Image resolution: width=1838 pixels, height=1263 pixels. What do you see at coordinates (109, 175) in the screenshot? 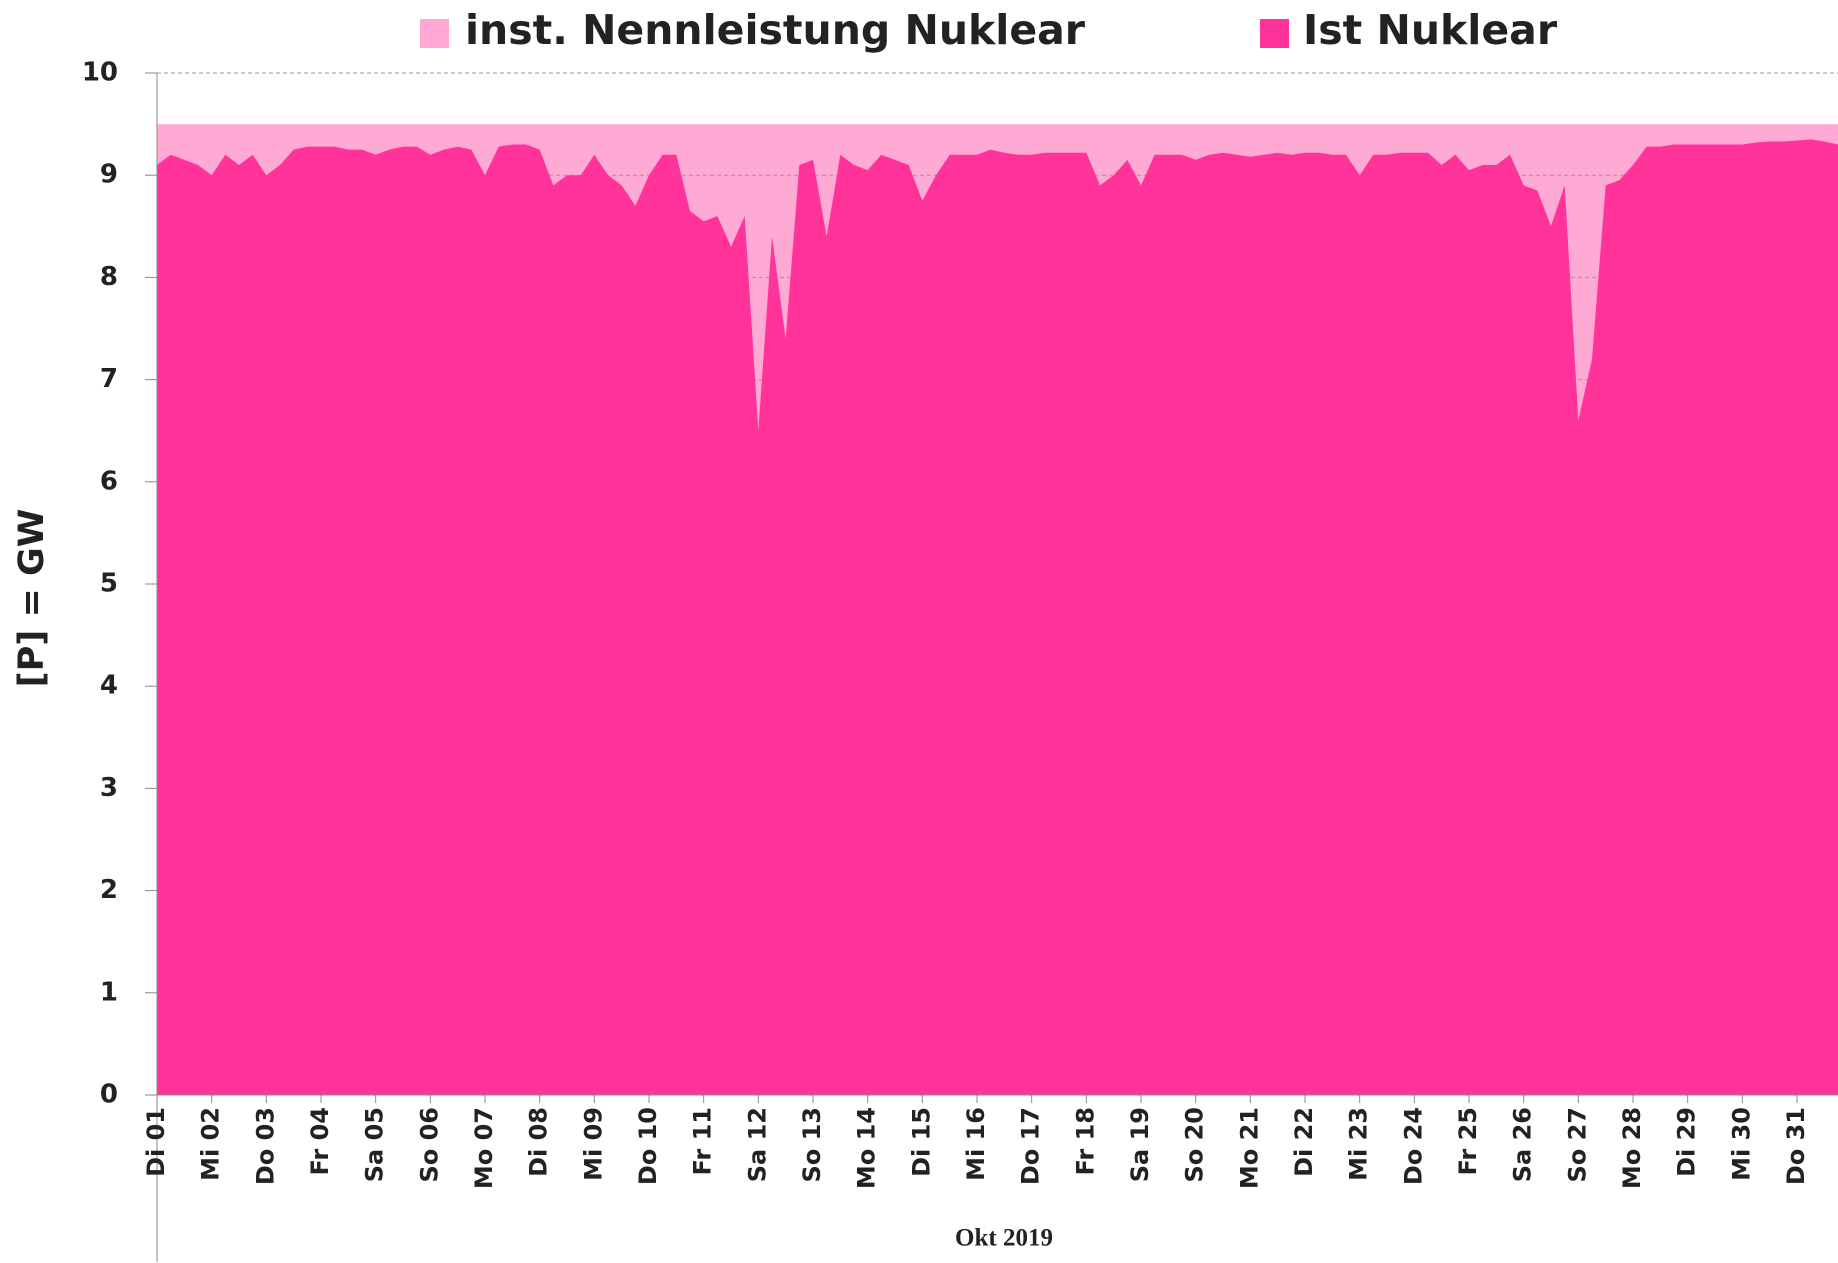
I see `y-tick-label: 9` at bounding box center [109, 175].